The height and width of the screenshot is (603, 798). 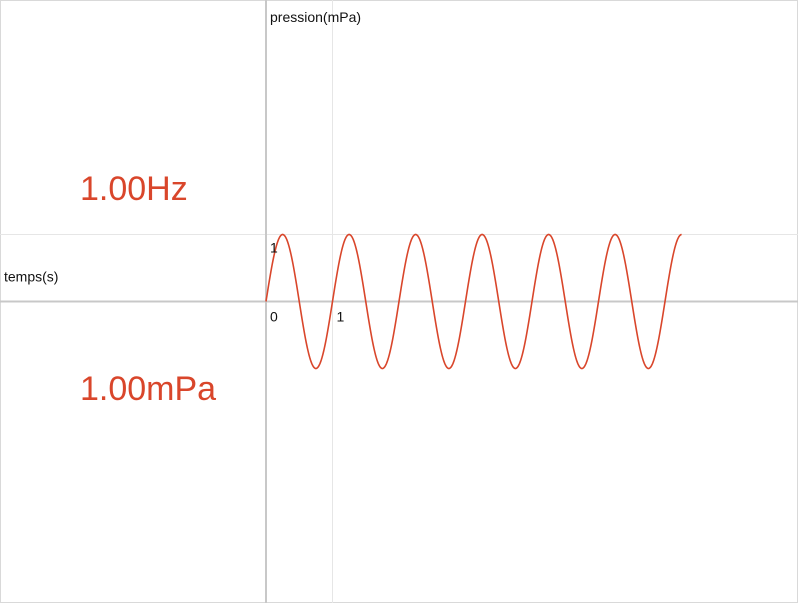 I want to click on amplitude-readout: 1.00mPa, so click(x=148, y=389).